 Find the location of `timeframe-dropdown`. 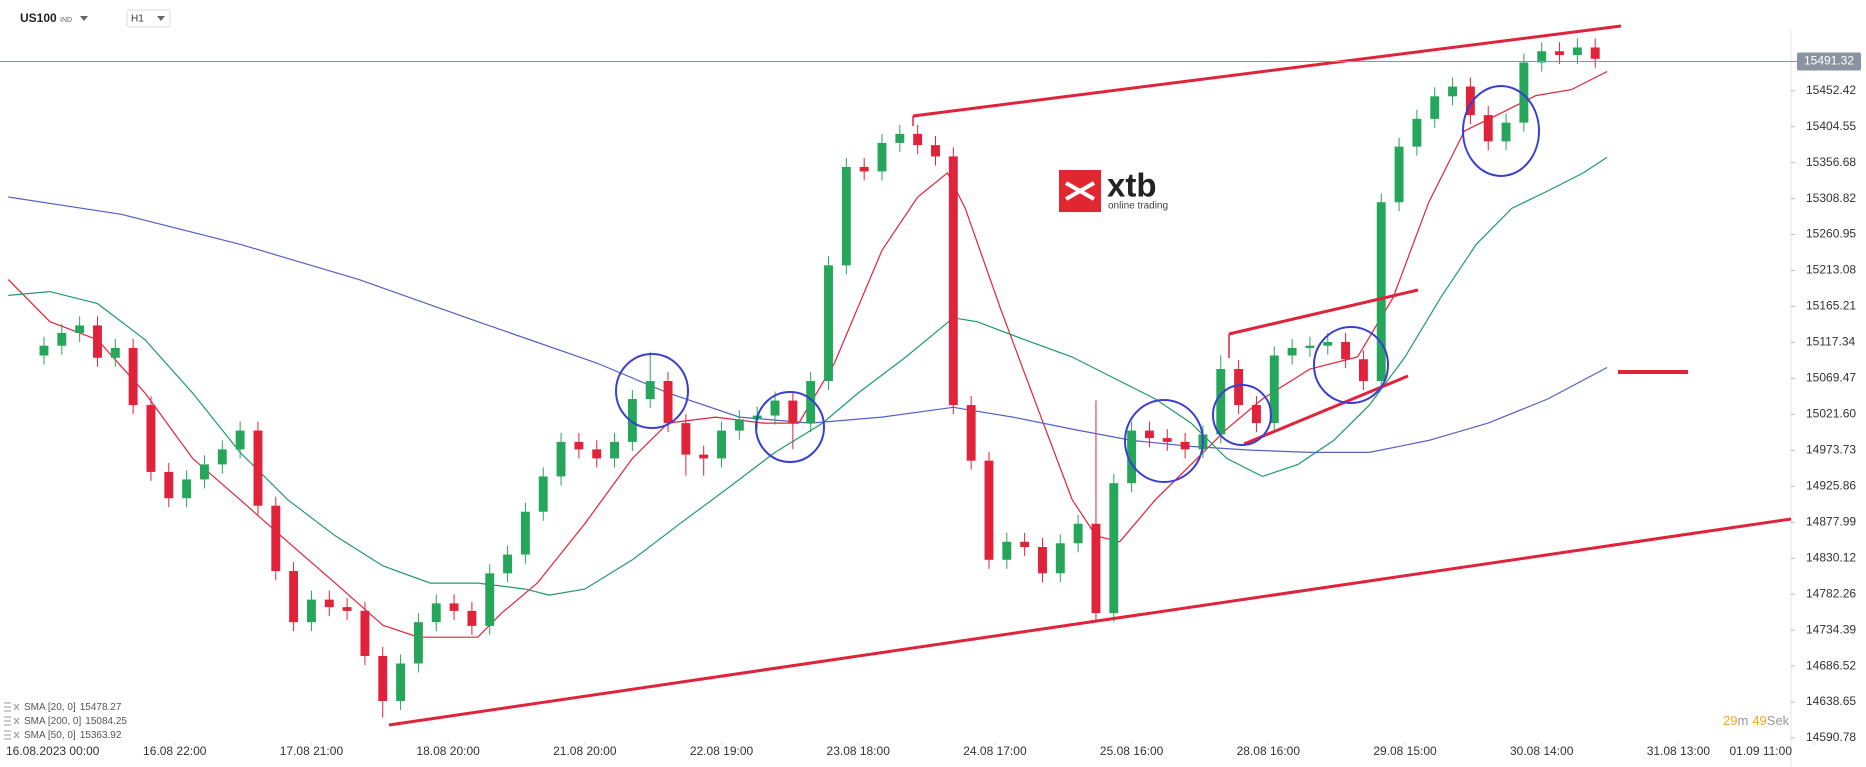

timeframe-dropdown is located at coordinates (161, 18).